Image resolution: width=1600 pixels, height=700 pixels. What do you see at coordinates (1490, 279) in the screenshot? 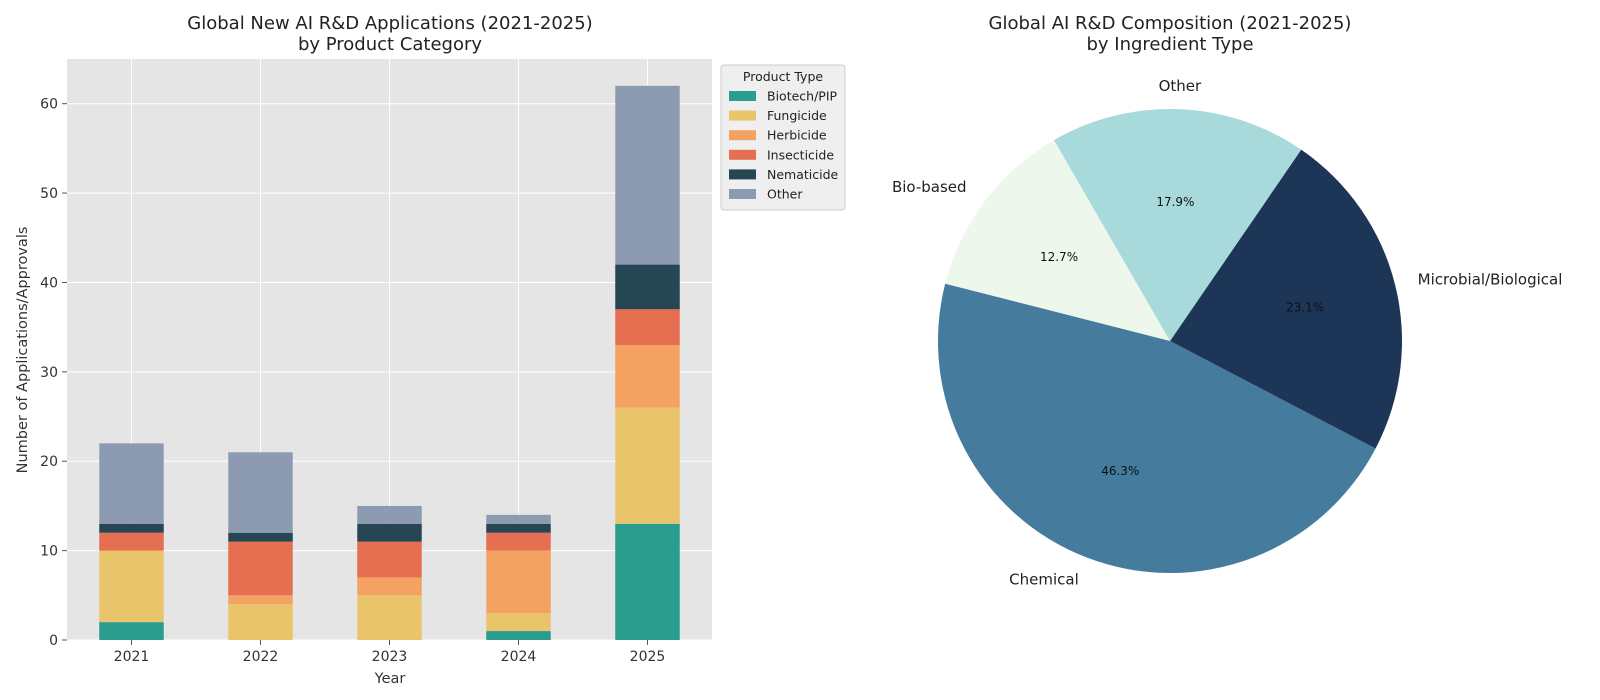
I see `pie-category-label: Microbial/Biological` at bounding box center [1490, 279].